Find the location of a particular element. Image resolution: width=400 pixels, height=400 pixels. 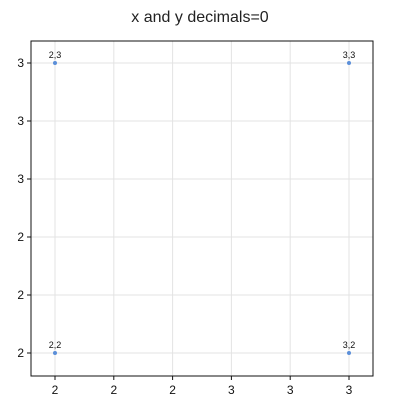

chart-title: x and y decimals=0 is located at coordinates (200, 17).